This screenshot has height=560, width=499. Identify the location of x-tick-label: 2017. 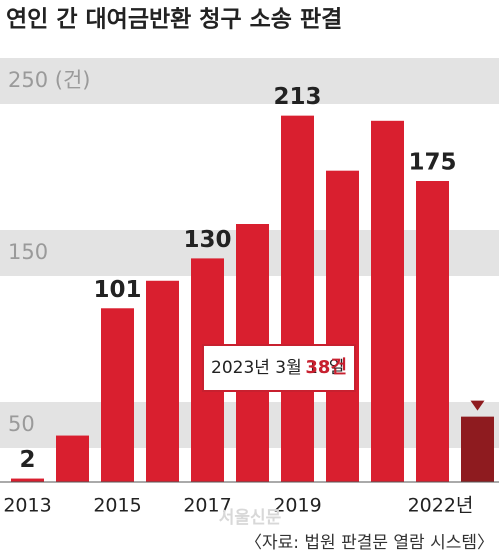
(207, 506).